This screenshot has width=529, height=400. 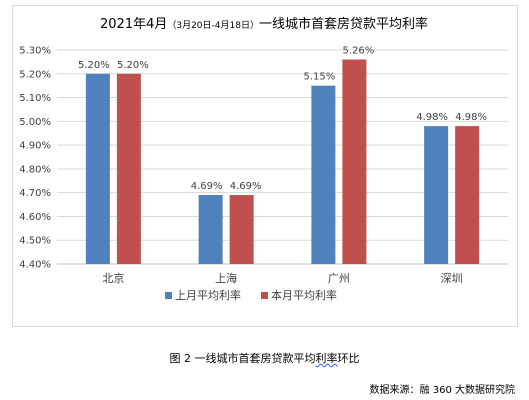 What do you see at coordinates (35, 98) in the screenshot?
I see `y-tick-label: 5.10%` at bounding box center [35, 98].